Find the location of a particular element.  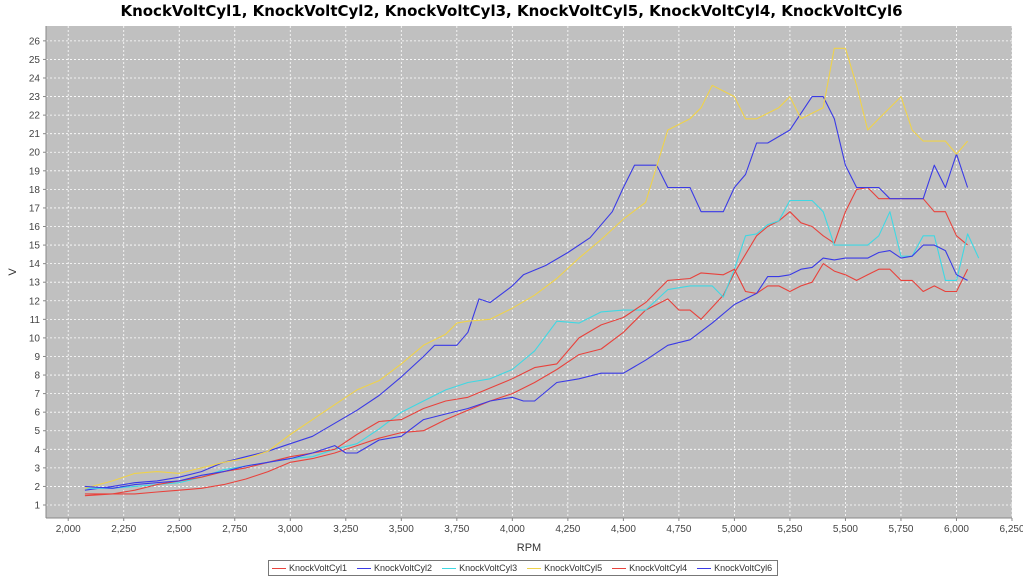

legend-item: KnockVoltCyl1 is located at coordinates (309, 568).